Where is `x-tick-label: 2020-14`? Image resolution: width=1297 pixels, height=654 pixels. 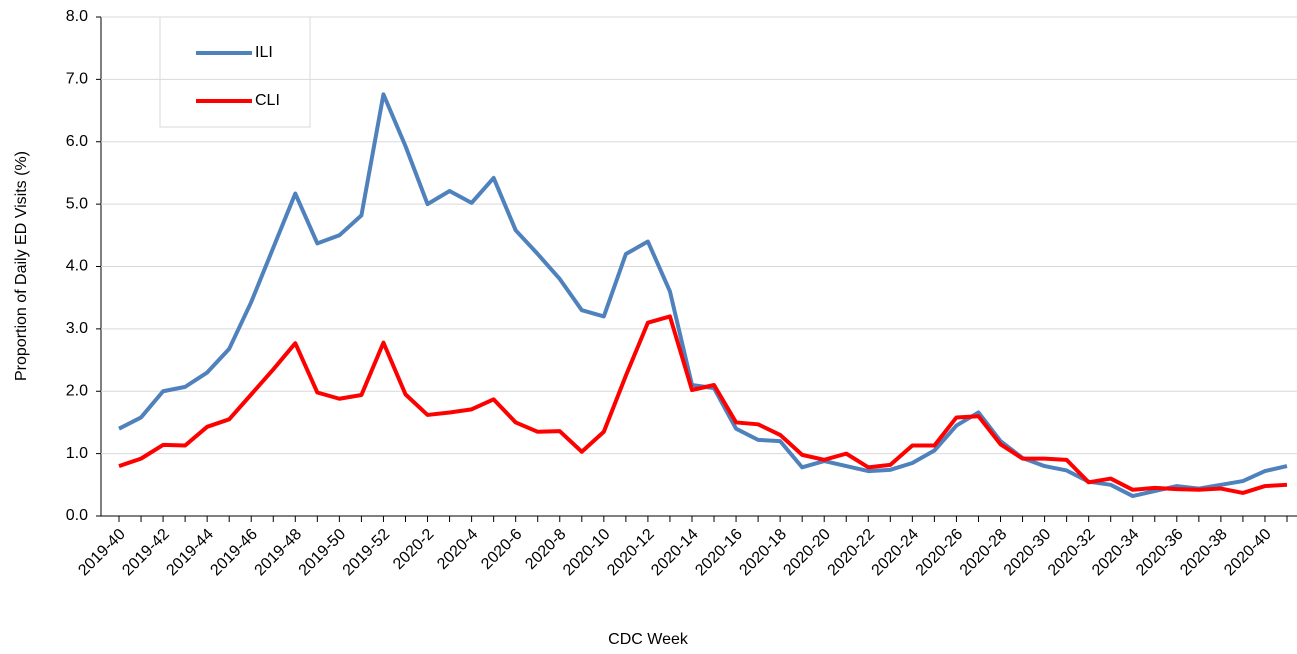 x-tick-label: 2020-14 is located at coordinates (675, 553).